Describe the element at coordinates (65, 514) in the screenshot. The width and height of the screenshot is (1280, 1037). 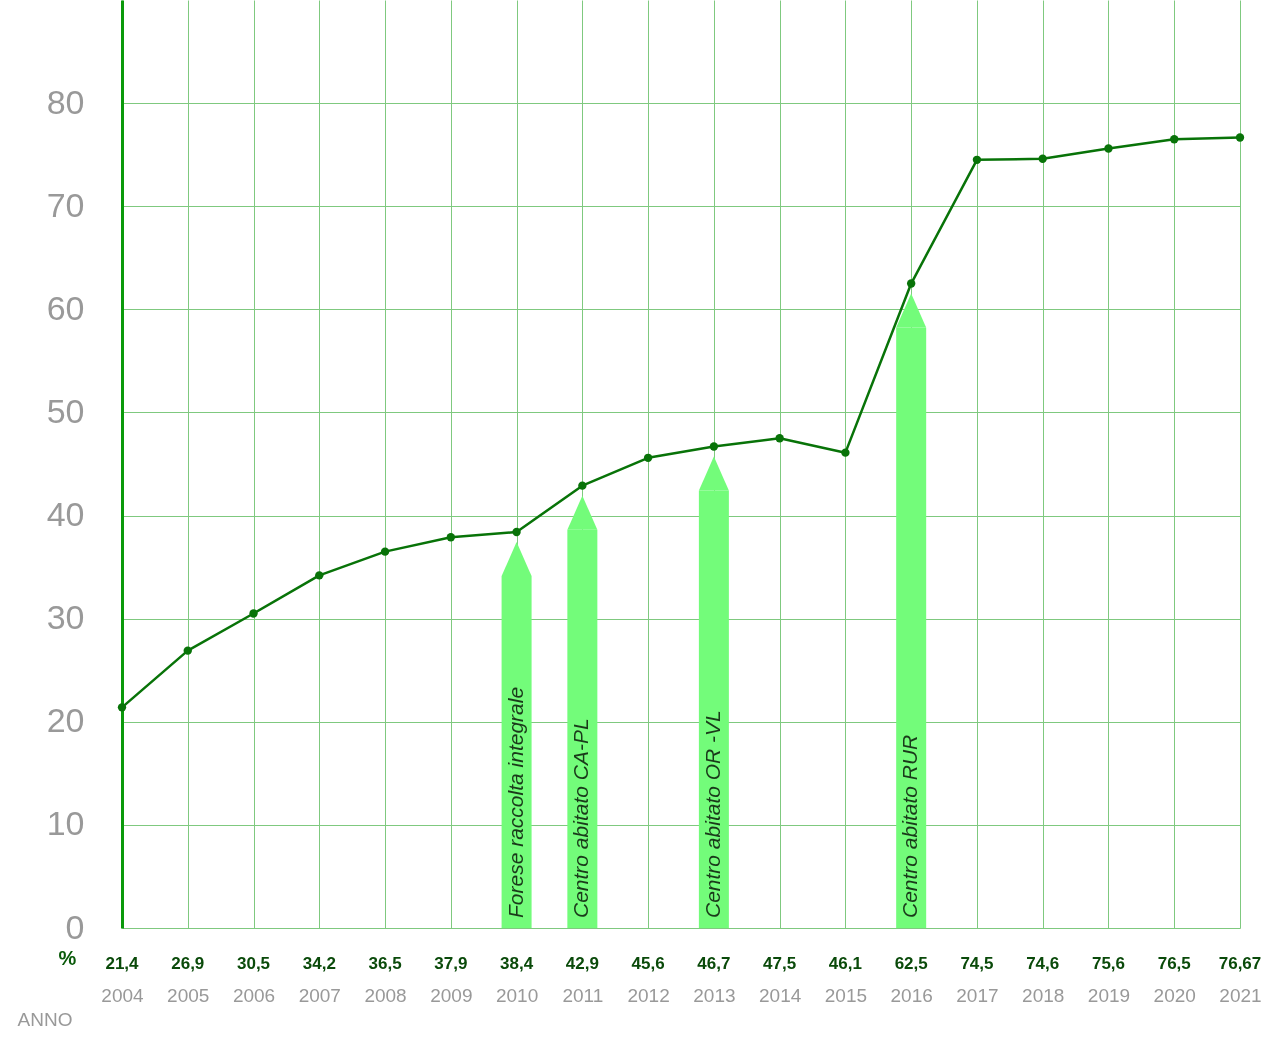
I see `y-tick-label: 40` at that location.